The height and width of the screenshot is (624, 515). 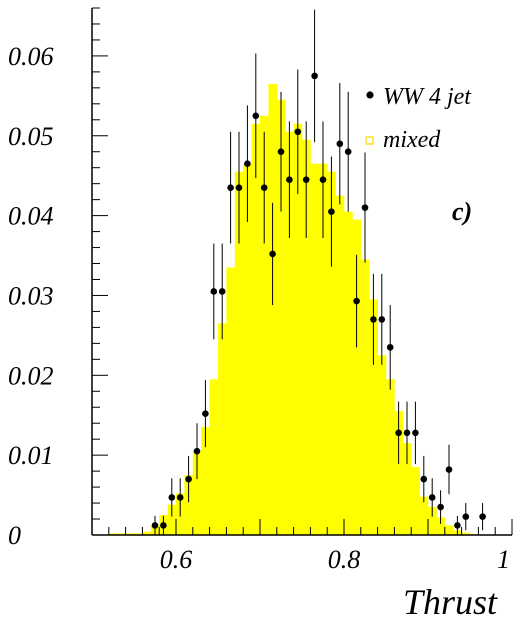 I want to click on y-tick-label: 0, so click(x=14, y=535).